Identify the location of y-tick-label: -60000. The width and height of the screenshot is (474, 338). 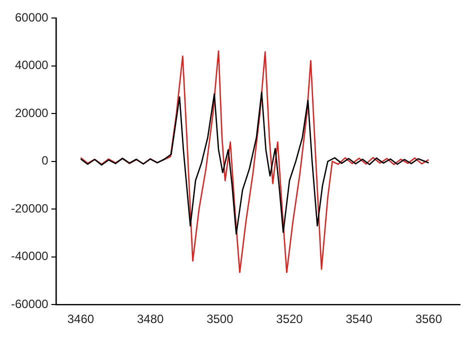
(29, 303).